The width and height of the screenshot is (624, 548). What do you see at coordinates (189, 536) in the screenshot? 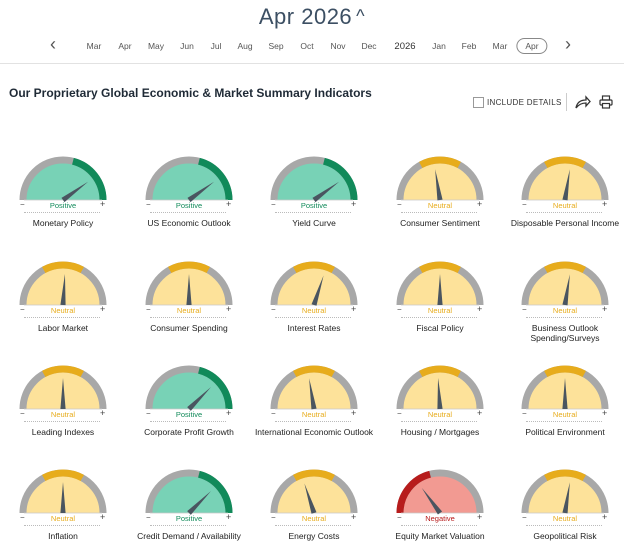
I see `indicator-label: Credit Demand / Availability` at bounding box center [189, 536].